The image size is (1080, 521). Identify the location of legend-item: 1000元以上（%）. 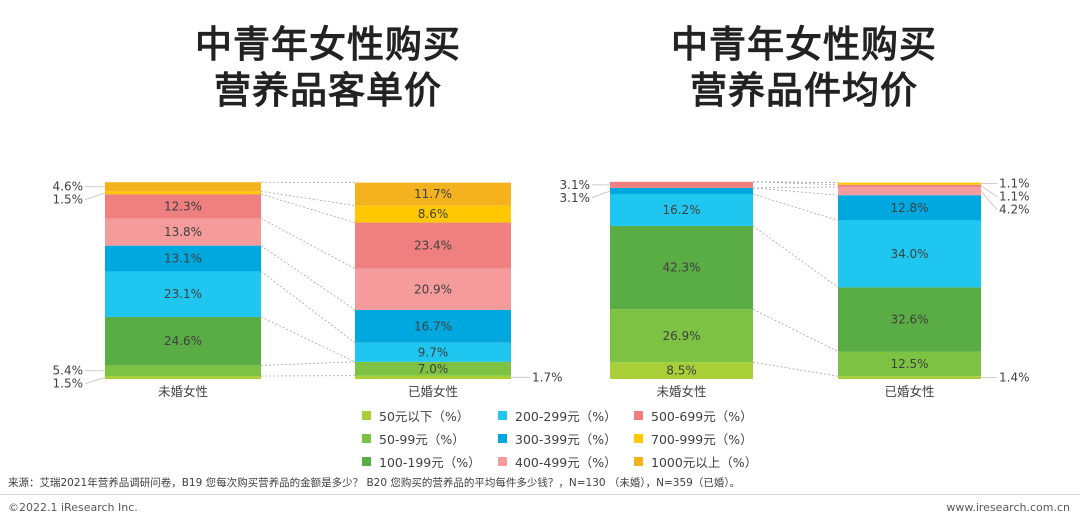
(695, 461).